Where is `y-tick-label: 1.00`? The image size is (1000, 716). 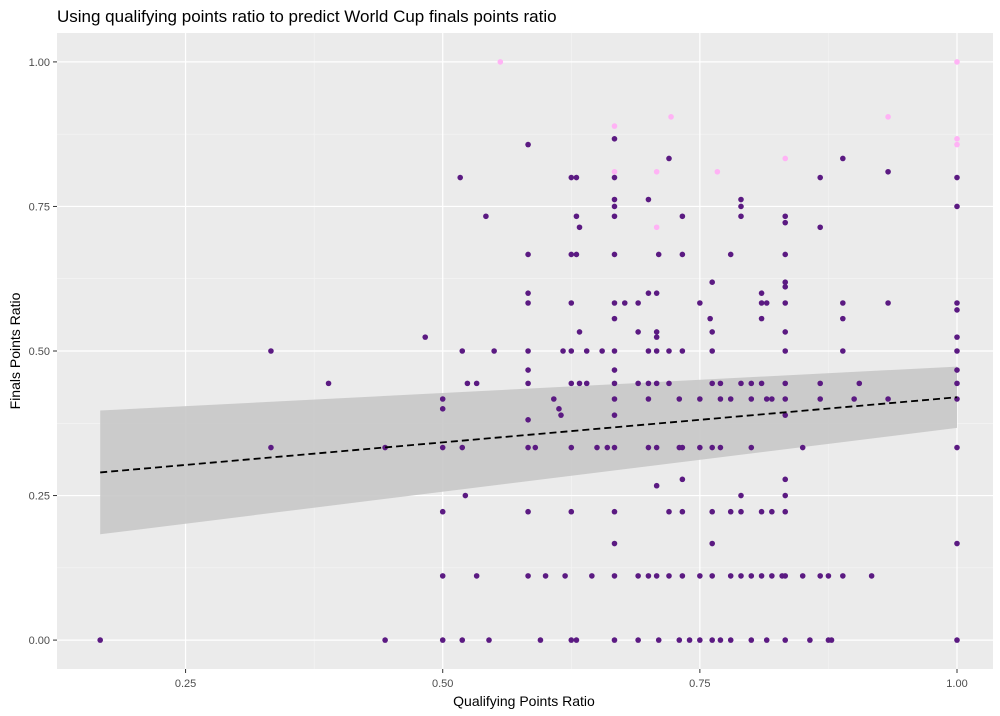 y-tick-label: 1.00 is located at coordinates (39, 63).